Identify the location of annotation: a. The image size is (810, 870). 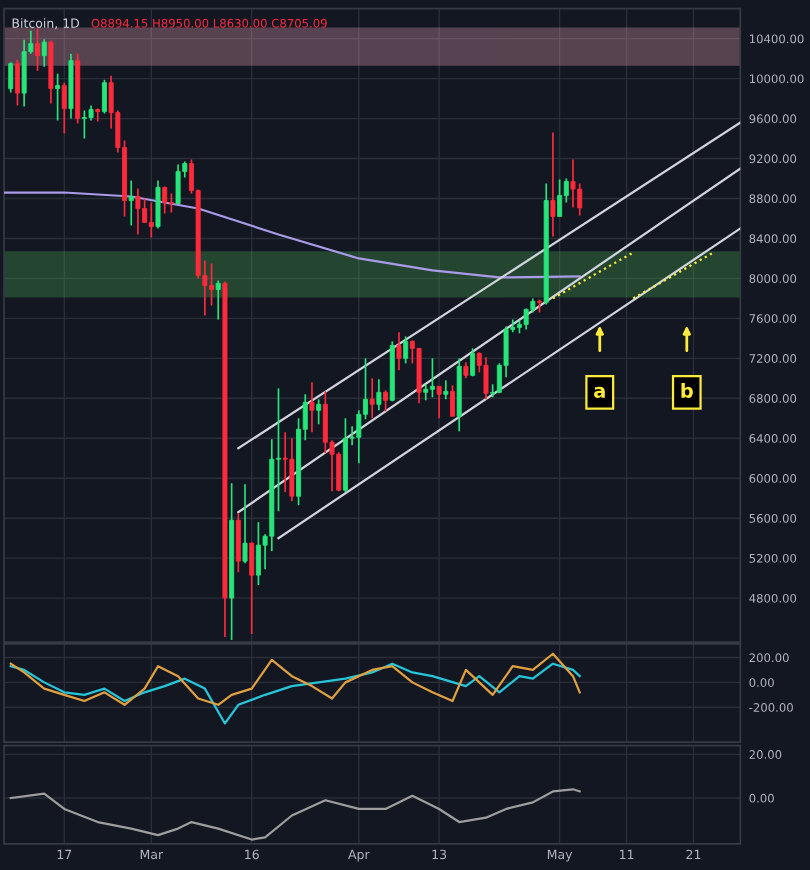
(599, 392).